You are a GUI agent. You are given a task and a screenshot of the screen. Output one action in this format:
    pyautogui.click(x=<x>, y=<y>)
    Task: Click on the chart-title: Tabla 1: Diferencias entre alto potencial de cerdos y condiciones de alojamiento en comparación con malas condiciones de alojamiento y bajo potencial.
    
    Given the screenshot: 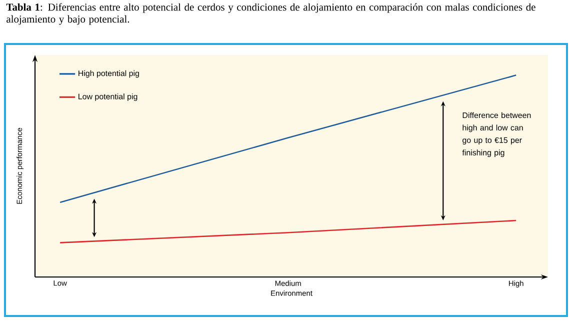 What is the action you would take?
    pyautogui.click(x=271, y=14)
    